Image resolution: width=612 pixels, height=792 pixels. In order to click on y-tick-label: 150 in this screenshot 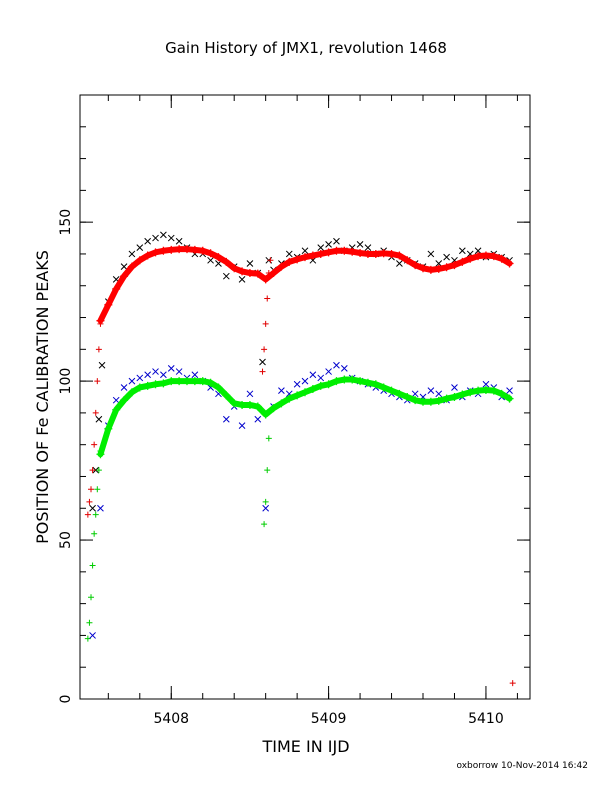, I will do `click(66, 222)`.